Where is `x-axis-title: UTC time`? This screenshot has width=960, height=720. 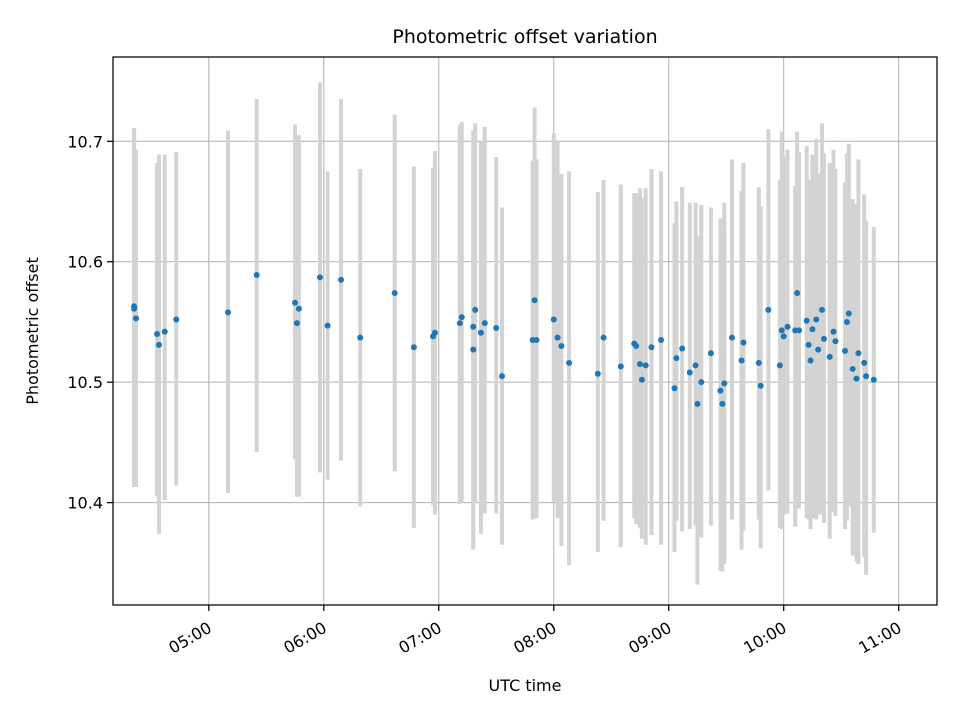 x-axis-title: UTC time is located at coordinates (525, 685).